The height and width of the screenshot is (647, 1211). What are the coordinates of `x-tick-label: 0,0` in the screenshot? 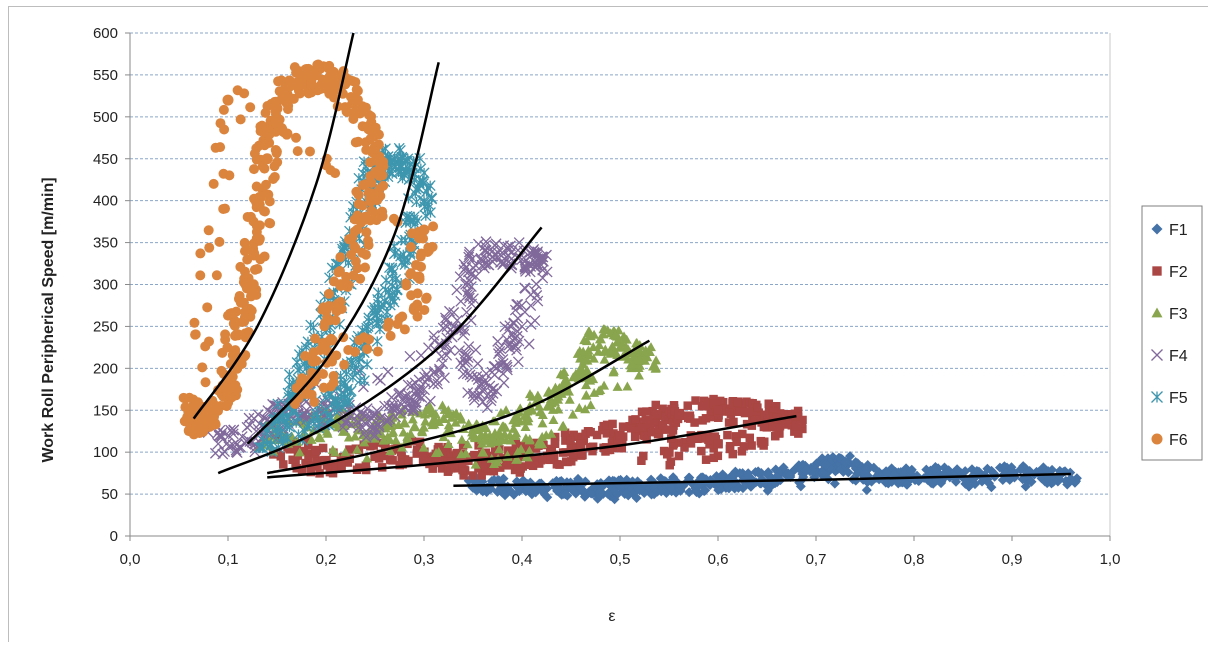 It's located at (130, 559).